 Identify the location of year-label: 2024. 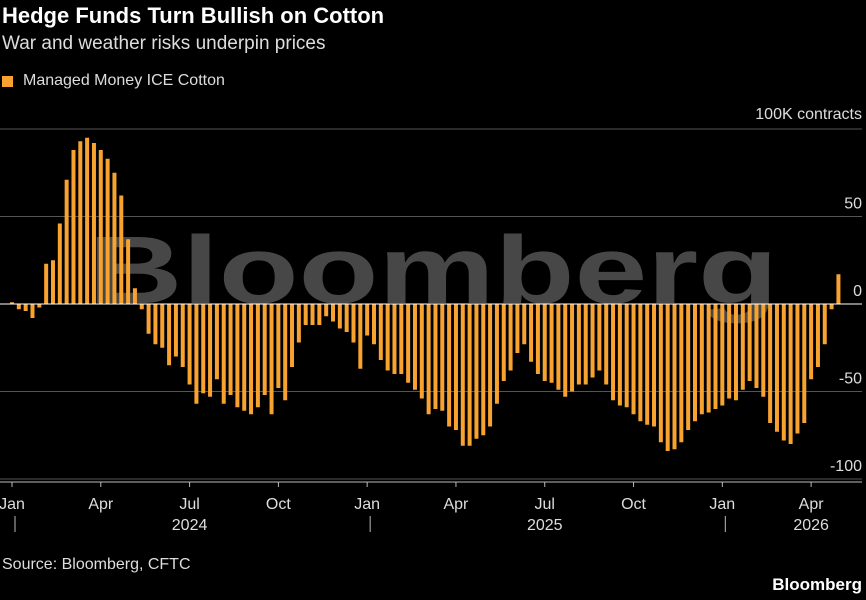
(190, 525).